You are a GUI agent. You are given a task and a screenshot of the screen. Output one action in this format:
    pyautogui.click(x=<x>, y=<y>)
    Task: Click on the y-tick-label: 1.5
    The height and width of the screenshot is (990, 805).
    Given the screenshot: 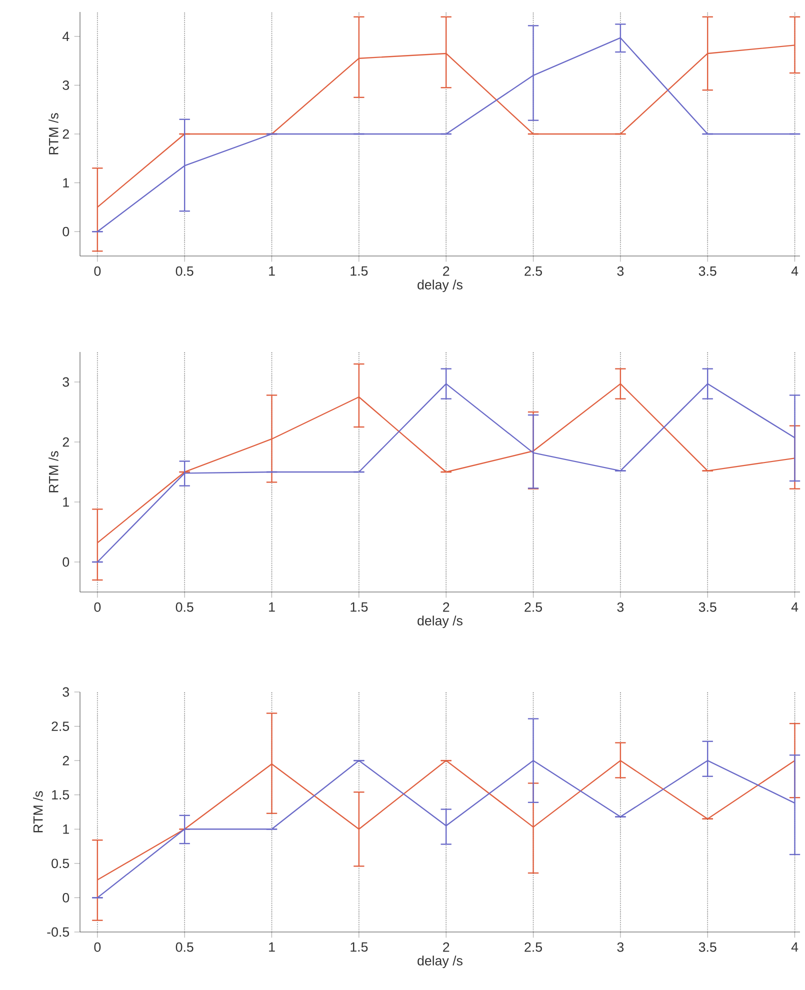 What is the action you would take?
    pyautogui.click(x=61, y=795)
    